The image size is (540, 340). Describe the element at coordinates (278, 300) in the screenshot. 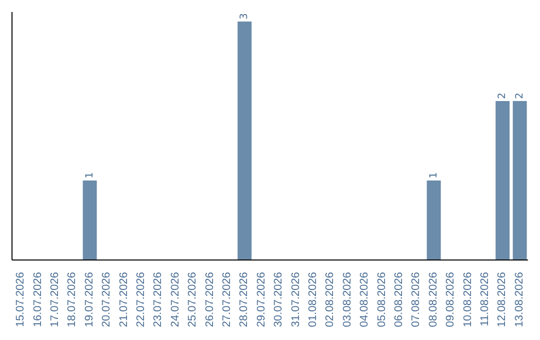

I see `x-tick-label: 30.07.2026` at that location.